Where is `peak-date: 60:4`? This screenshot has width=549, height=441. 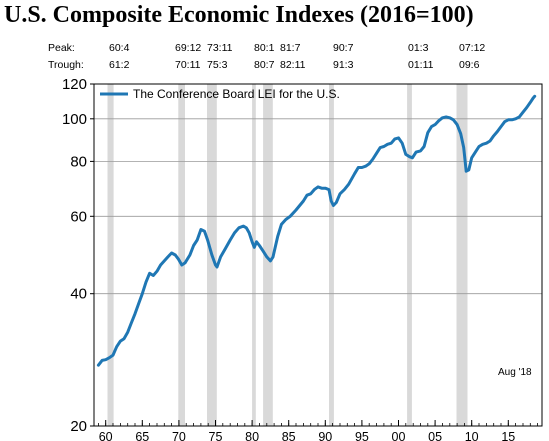
peak-date: 60:4 is located at coordinates (119, 48).